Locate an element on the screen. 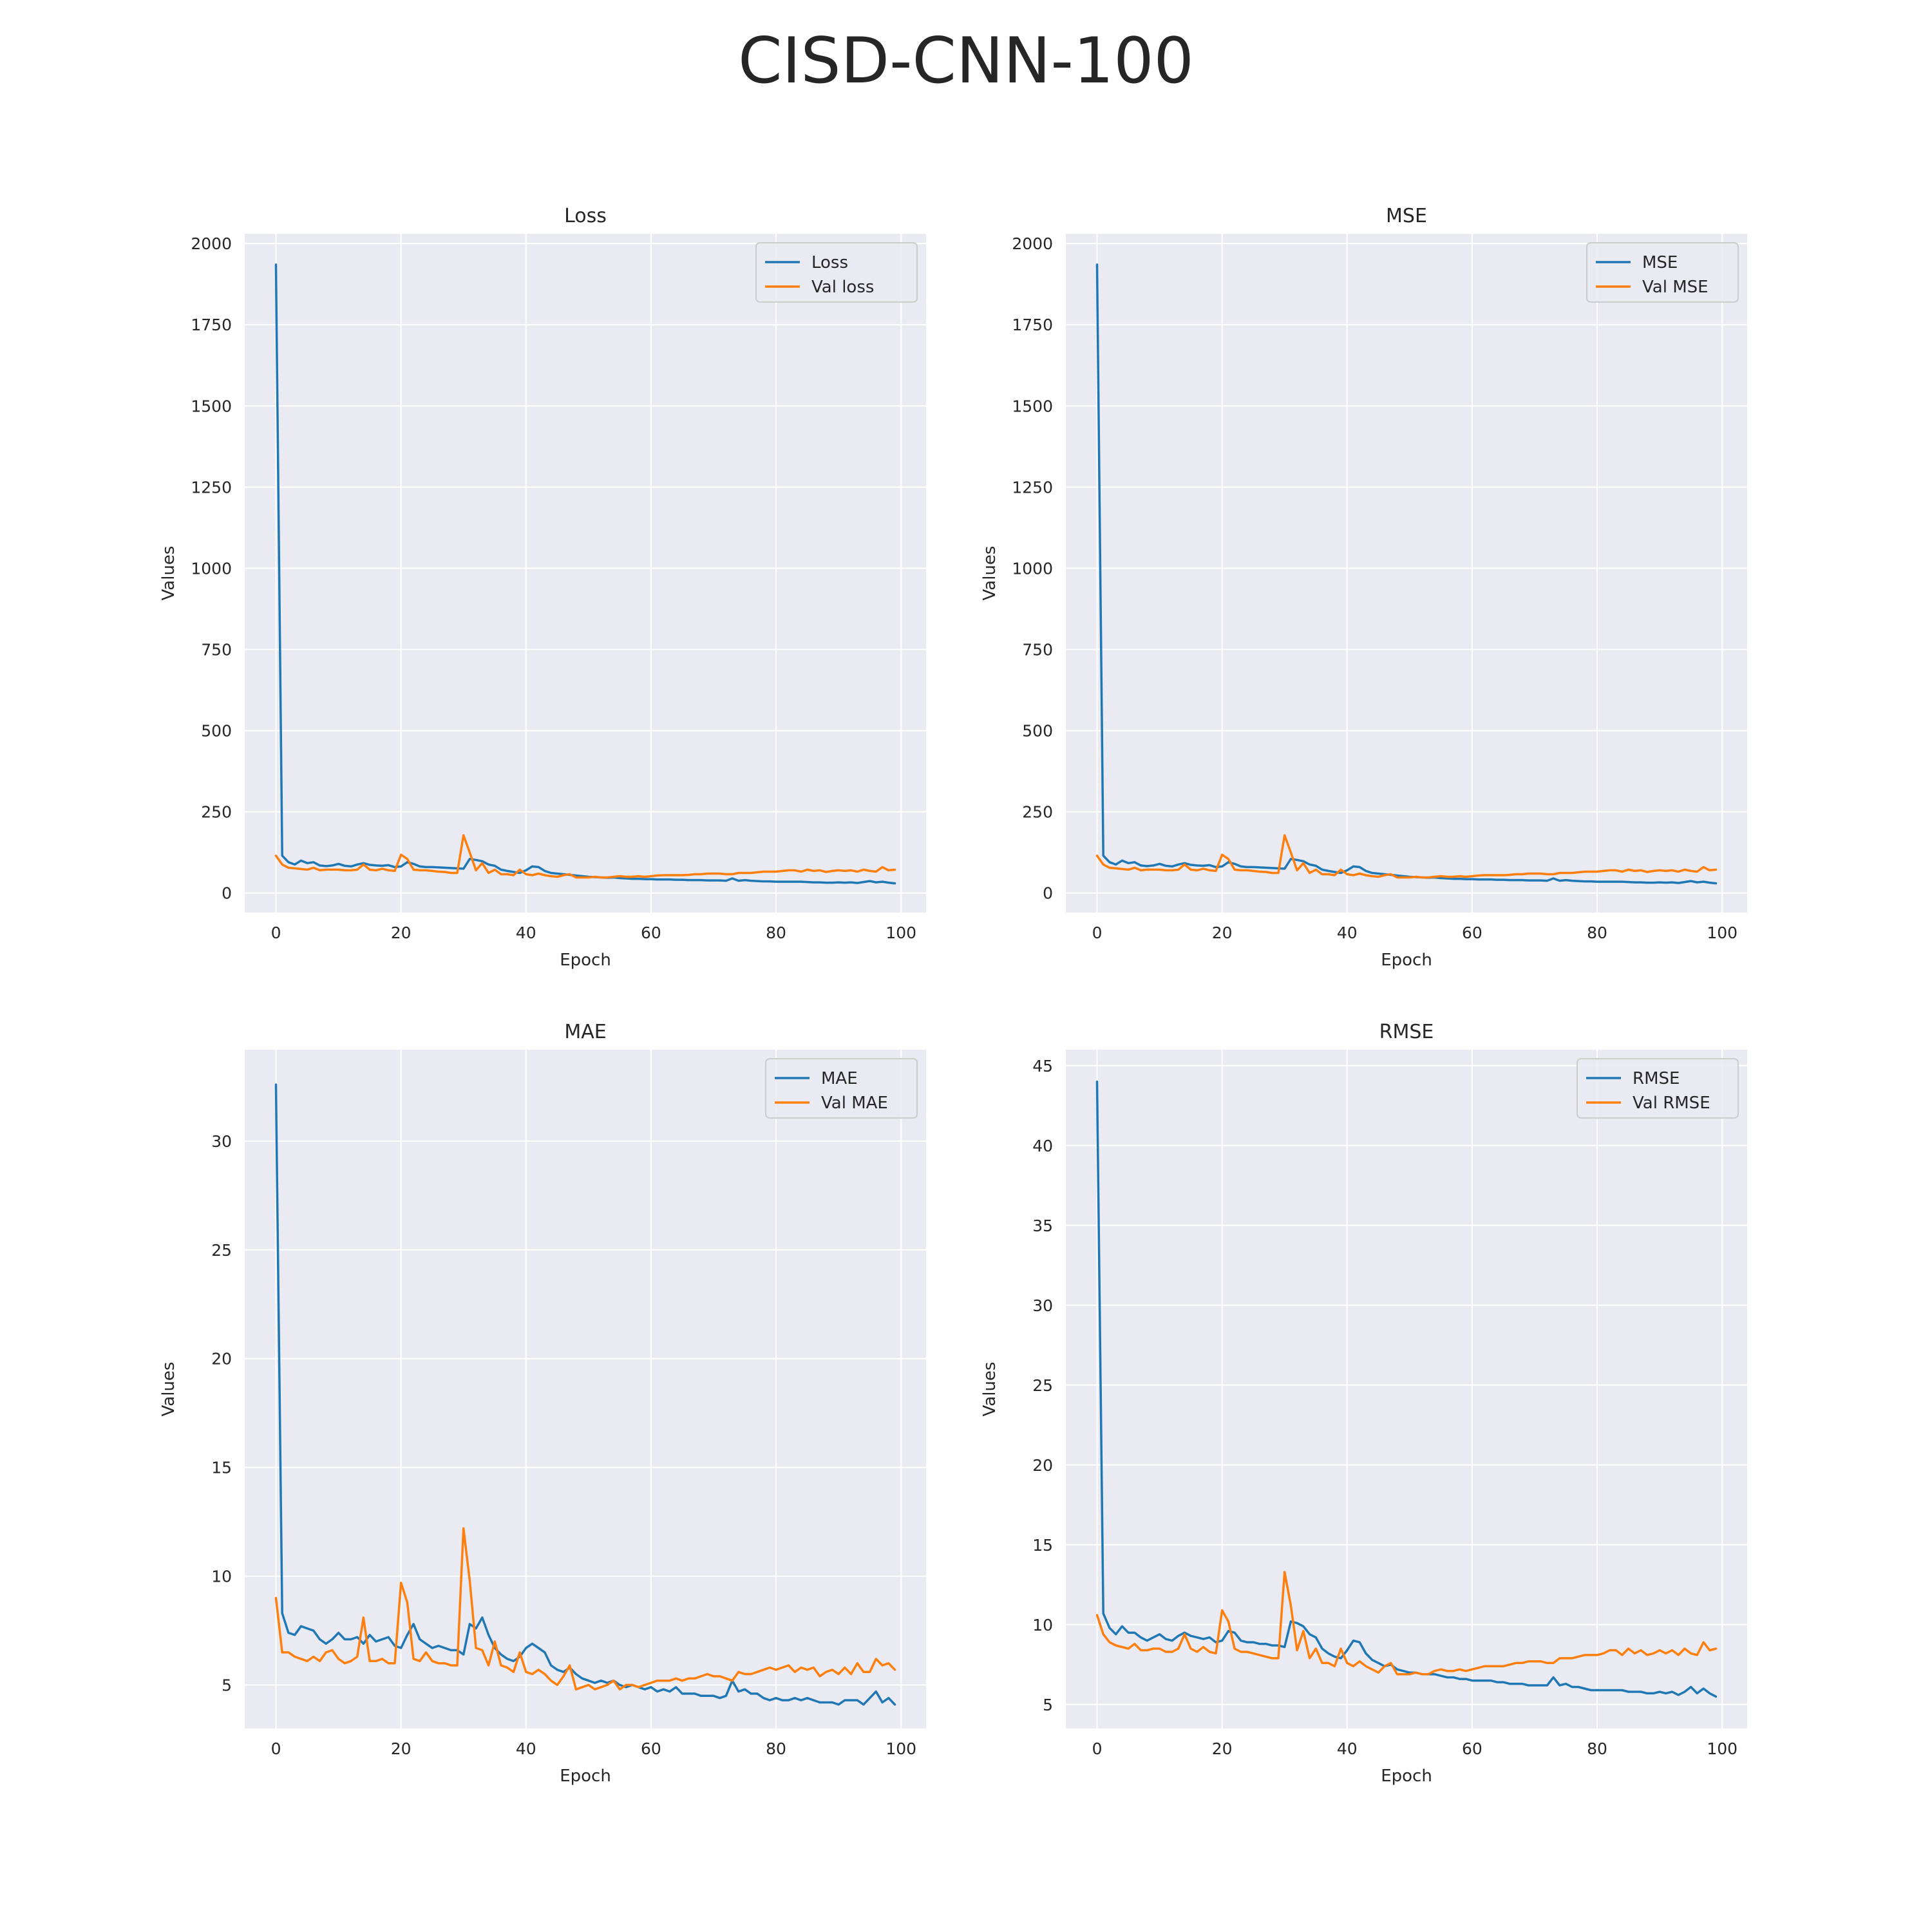 This screenshot has height=1932, width=1932. subplot-title: MAE is located at coordinates (585, 1032).